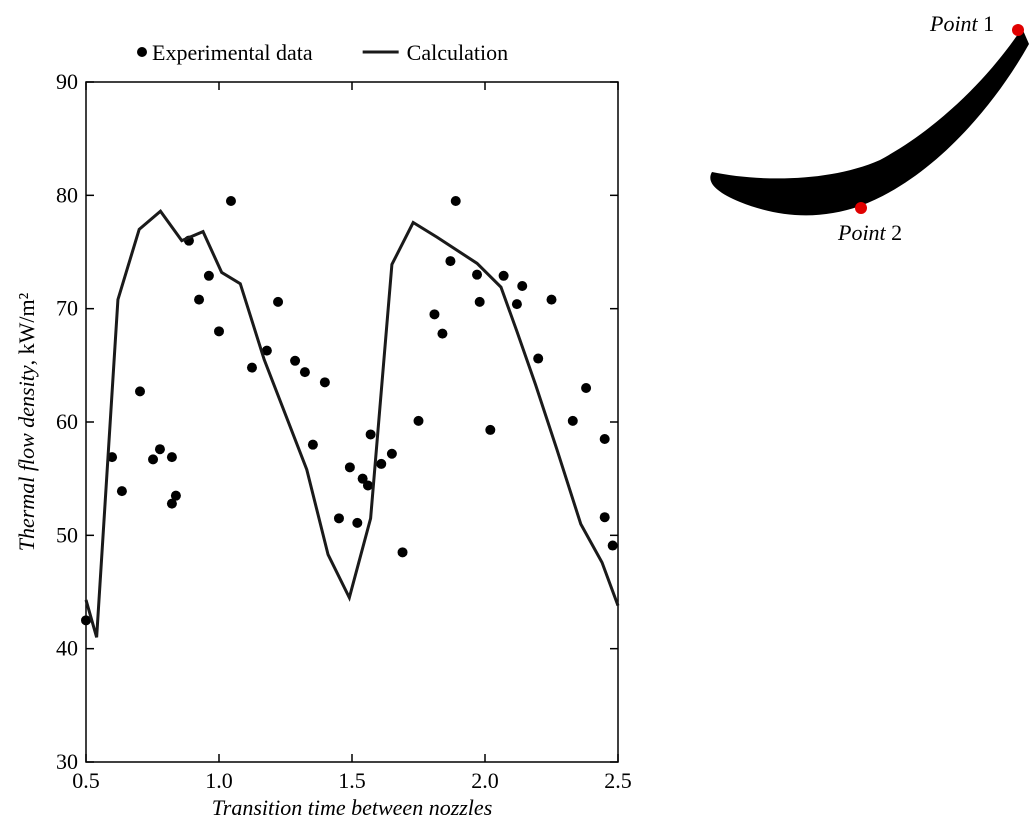 This screenshot has width=1029, height=828. Describe the element at coordinates (26, 458) in the screenshot. I see `y-axis-label-main: Thermal flow density` at that location.